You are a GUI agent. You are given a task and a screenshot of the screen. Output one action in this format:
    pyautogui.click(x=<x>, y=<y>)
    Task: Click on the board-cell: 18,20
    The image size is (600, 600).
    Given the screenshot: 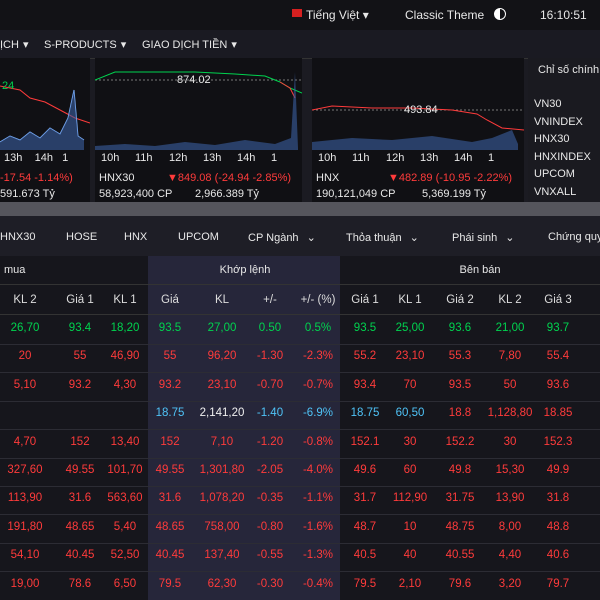 What is the action you would take?
    pyautogui.click(x=125, y=328)
    